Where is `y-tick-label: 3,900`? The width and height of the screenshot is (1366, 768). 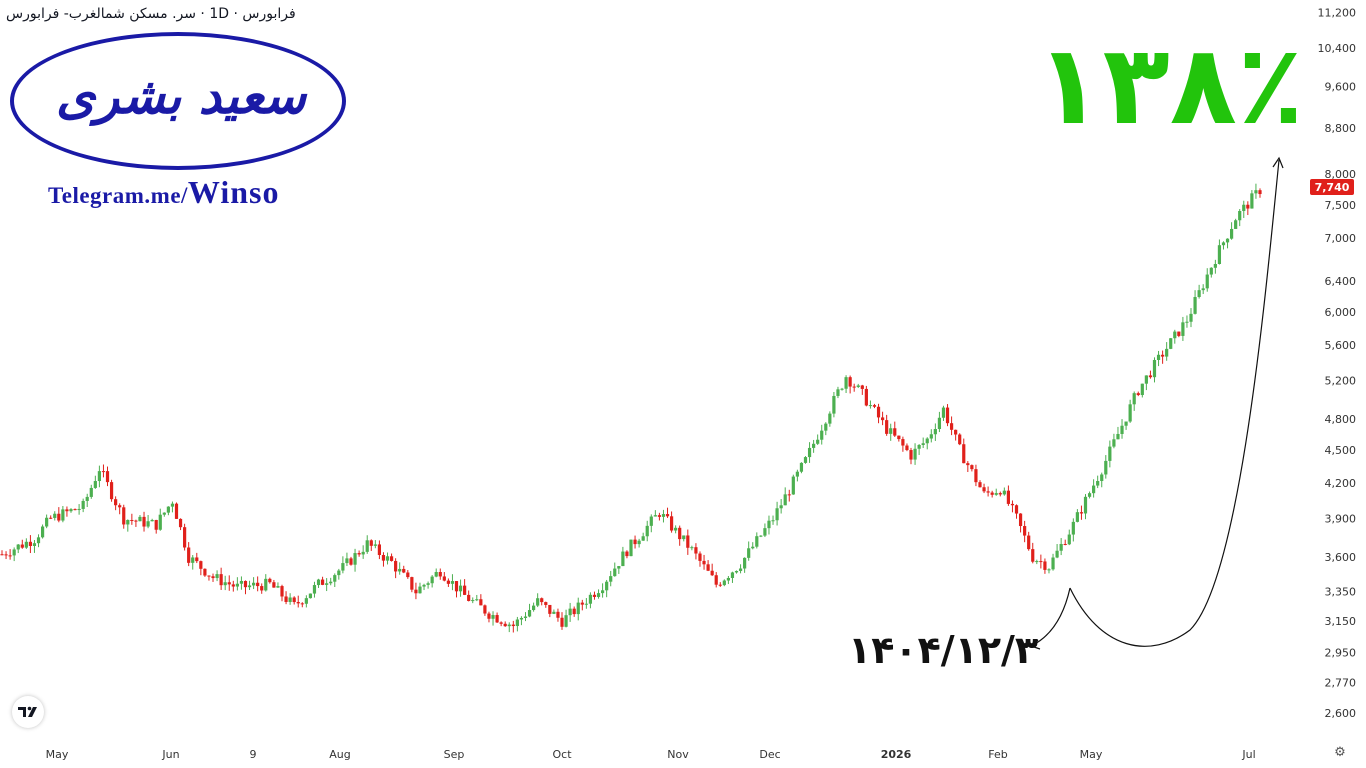
y-tick-label: 3,900 is located at coordinates (1341, 519).